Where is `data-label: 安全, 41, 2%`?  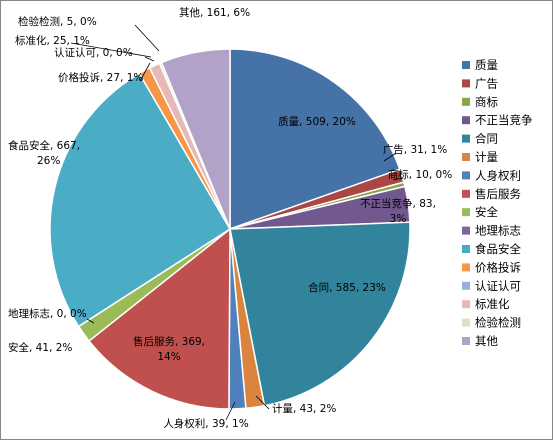
data-label: 安全, 41, 2% is located at coordinates (40, 347).